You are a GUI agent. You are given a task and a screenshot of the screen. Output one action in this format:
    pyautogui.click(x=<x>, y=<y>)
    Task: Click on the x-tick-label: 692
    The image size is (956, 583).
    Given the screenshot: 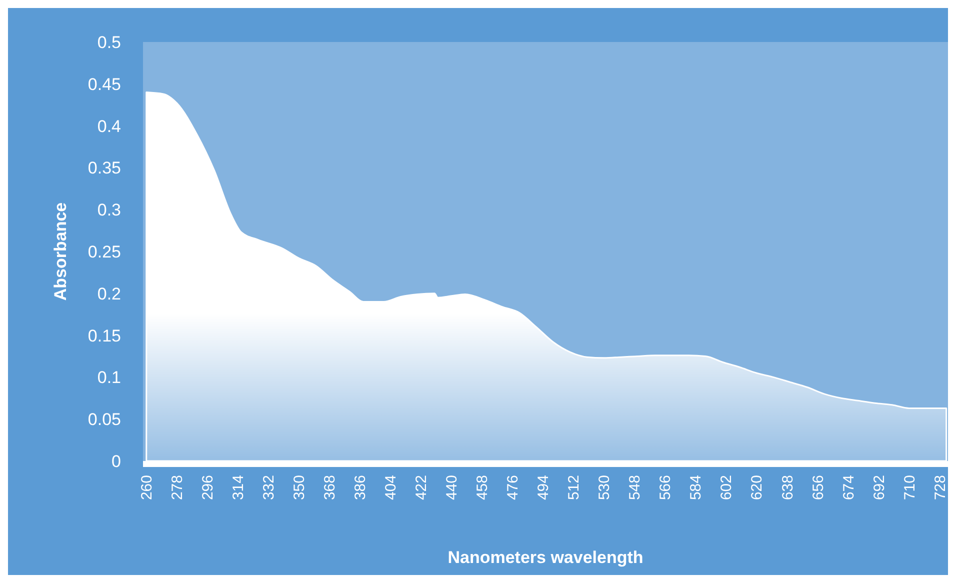 What is the action you would take?
    pyautogui.click(x=879, y=487)
    